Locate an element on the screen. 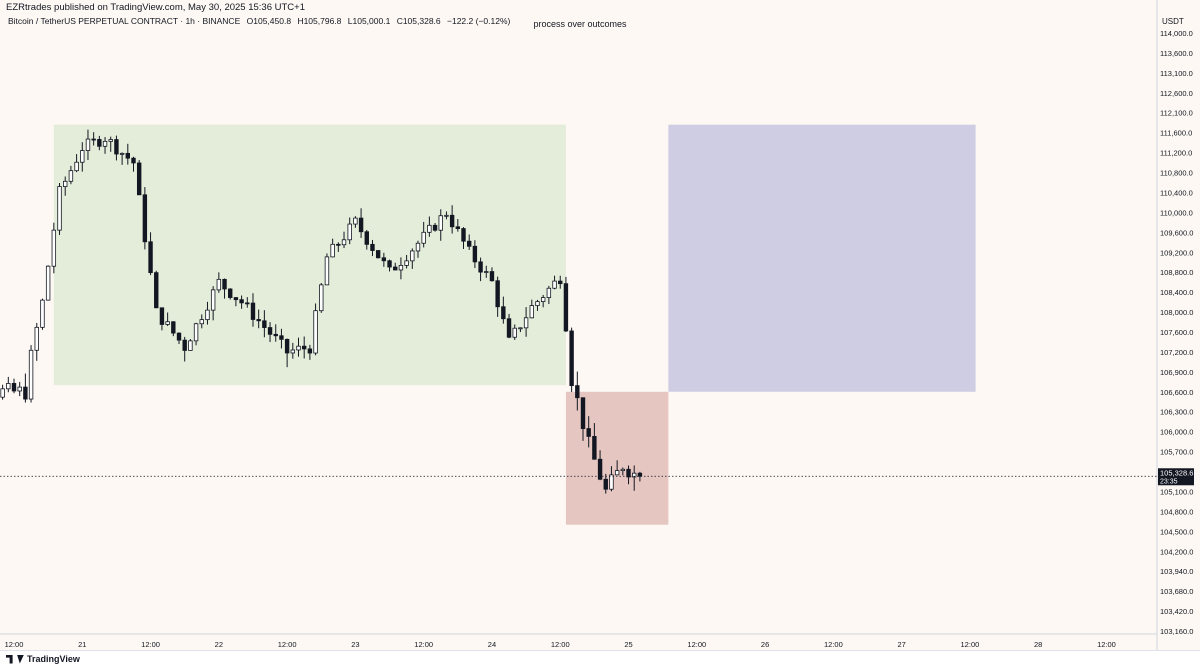 The height and width of the screenshot is (669, 1200). price-tick-label: 110,800.0 is located at coordinates (1176, 173).